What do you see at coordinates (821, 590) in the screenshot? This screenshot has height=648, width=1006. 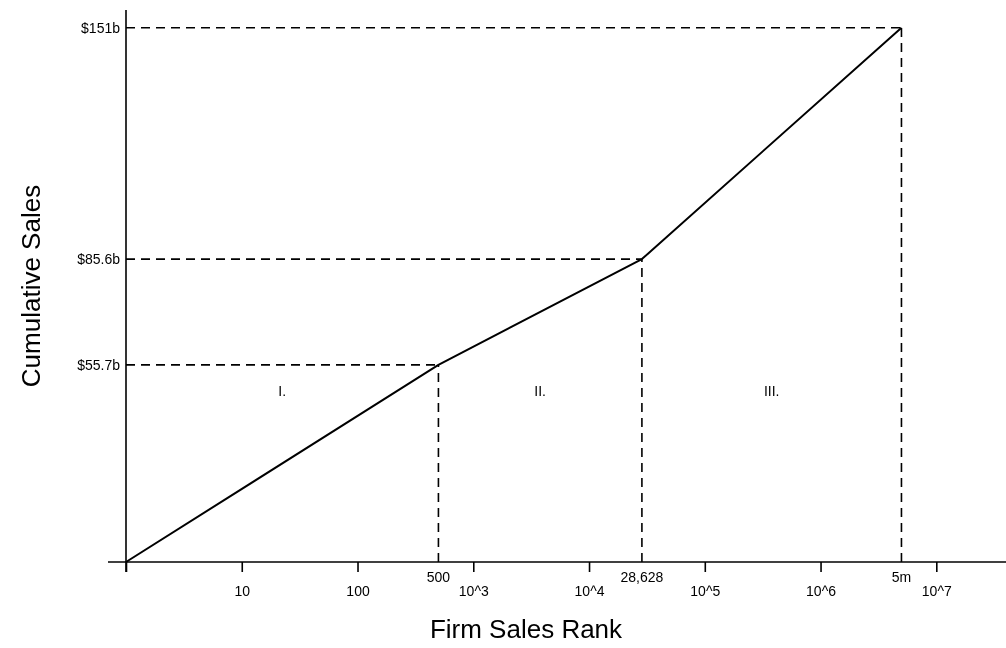 I see `x-tick-label: 10^6` at bounding box center [821, 590].